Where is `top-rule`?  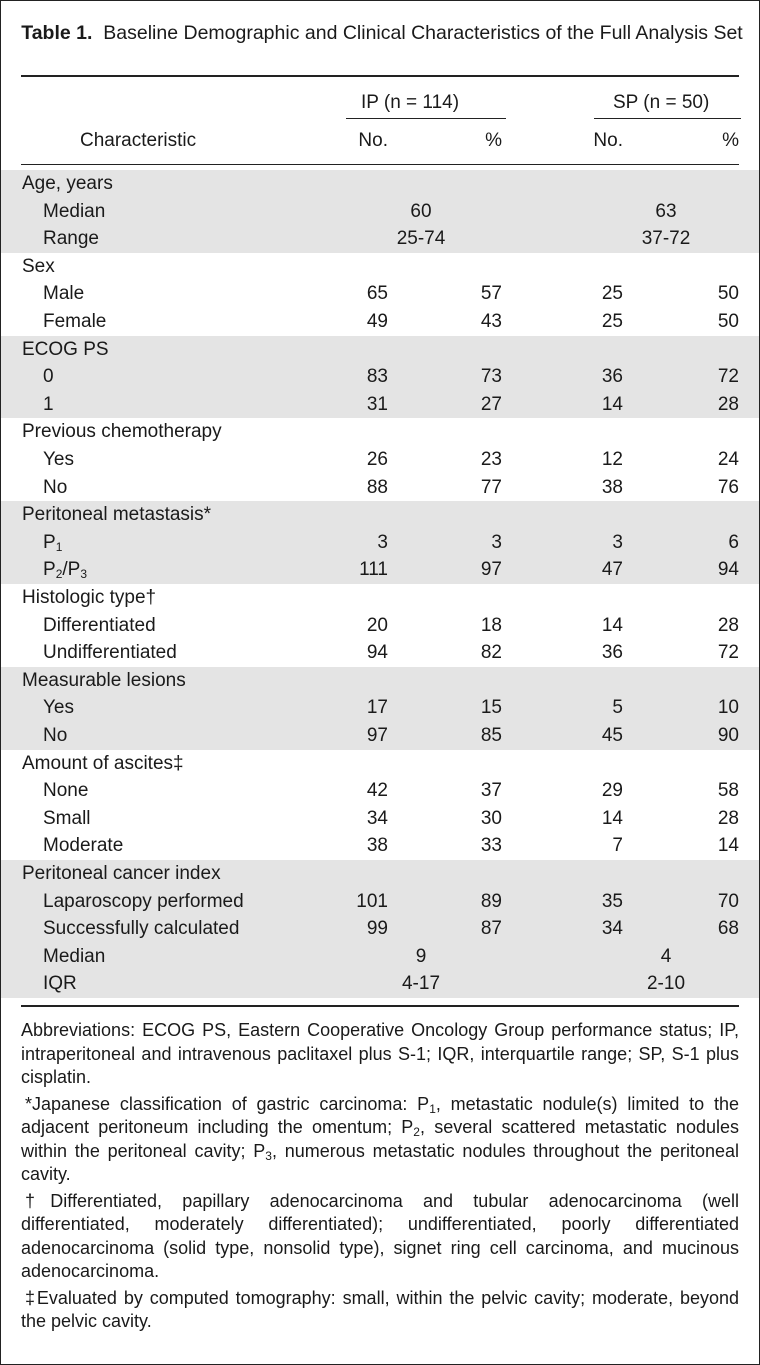 top-rule is located at coordinates (380, 76).